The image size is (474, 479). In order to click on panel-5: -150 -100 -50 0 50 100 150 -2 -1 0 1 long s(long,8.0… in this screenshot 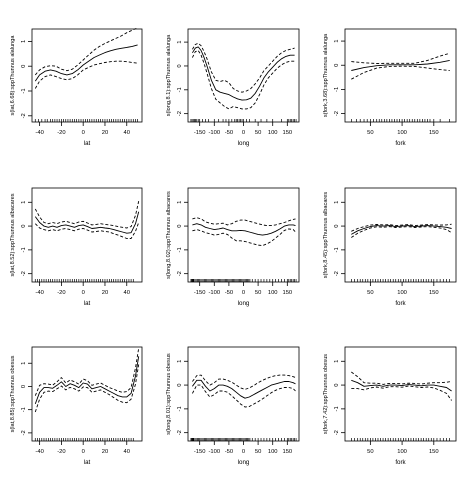, I will do `click(233, 247)`.